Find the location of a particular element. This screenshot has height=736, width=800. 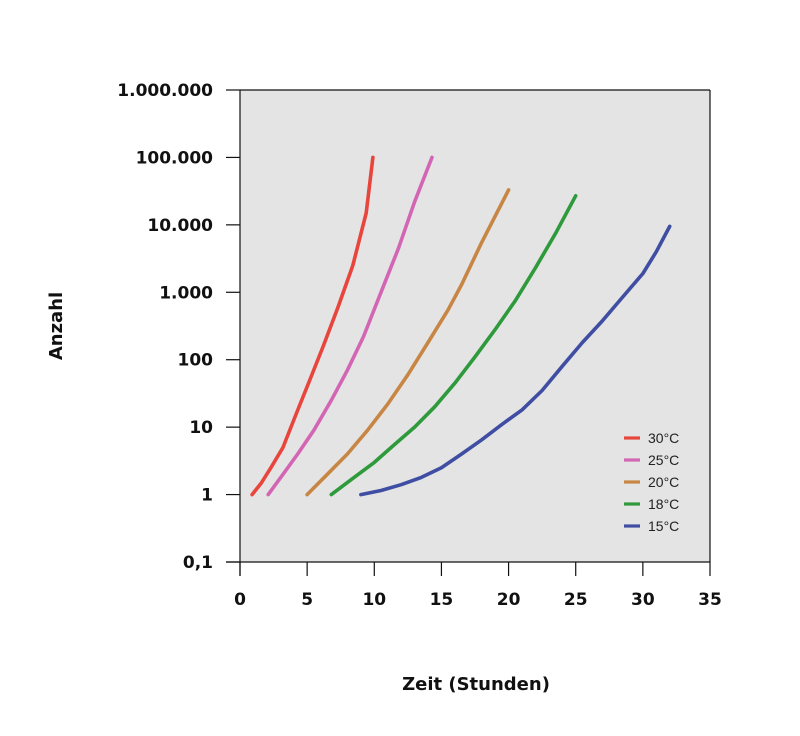

legend: 30°C 25°C 20°C 18°C 15°C is located at coordinates (651, 482).